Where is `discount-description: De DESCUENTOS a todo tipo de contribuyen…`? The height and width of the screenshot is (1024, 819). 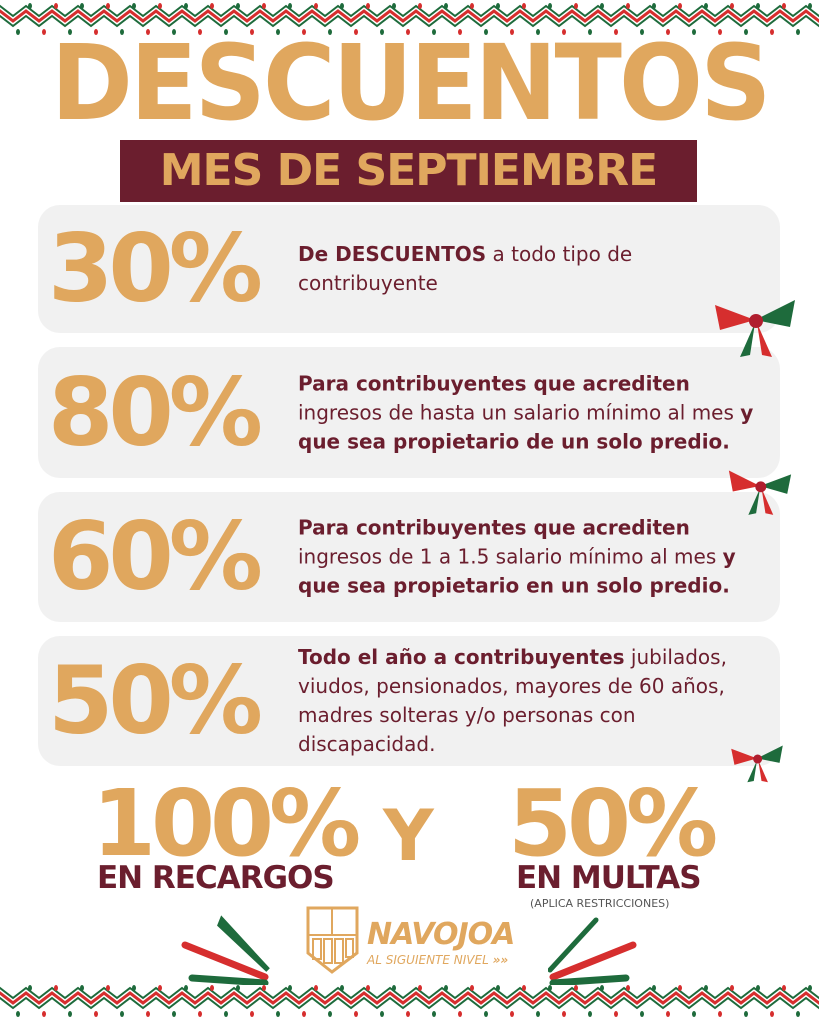 discount-description: De DESCUENTOS a todo tipo de contribuyen… is located at coordinates (465, 268).